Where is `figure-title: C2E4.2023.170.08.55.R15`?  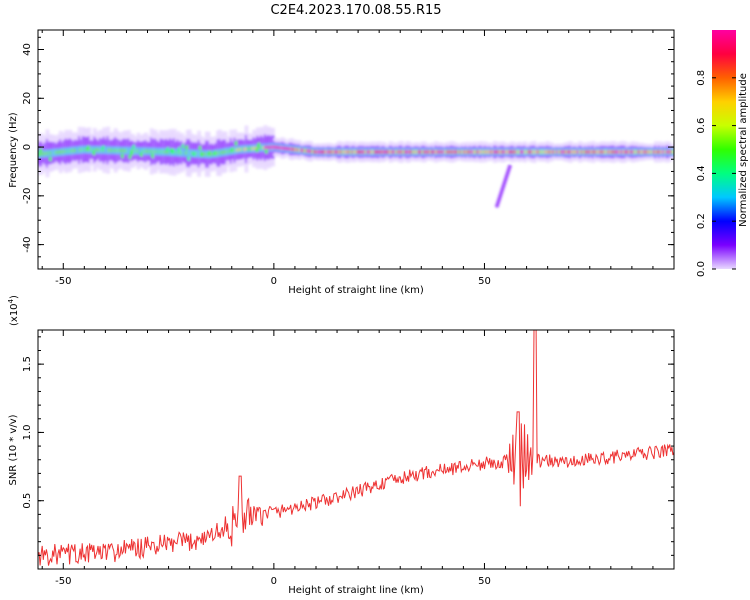
figure-title: C2E4.2023.170.08.55.R15 is located at coordinates (355, 10).